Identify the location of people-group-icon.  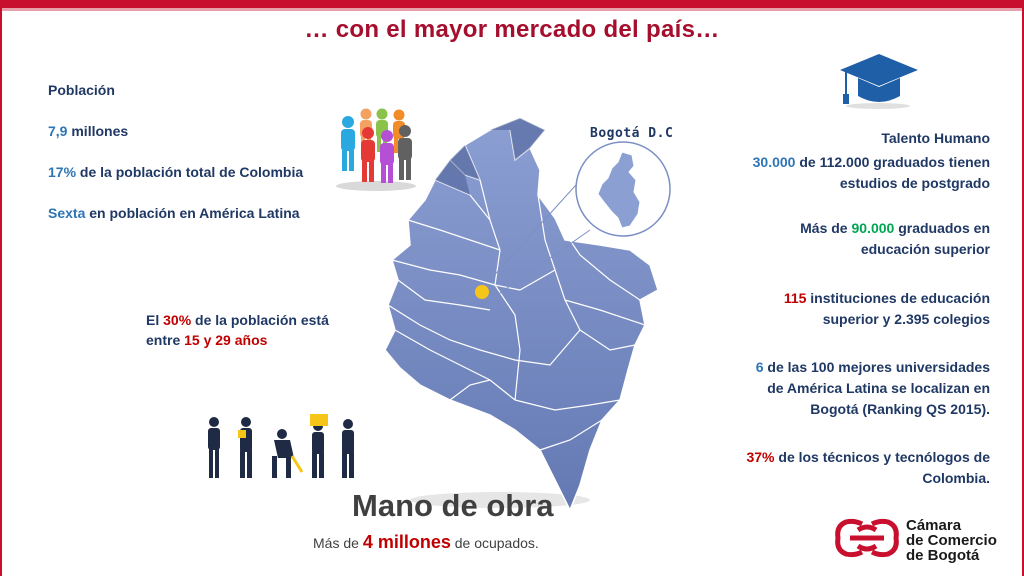
(376, 149).